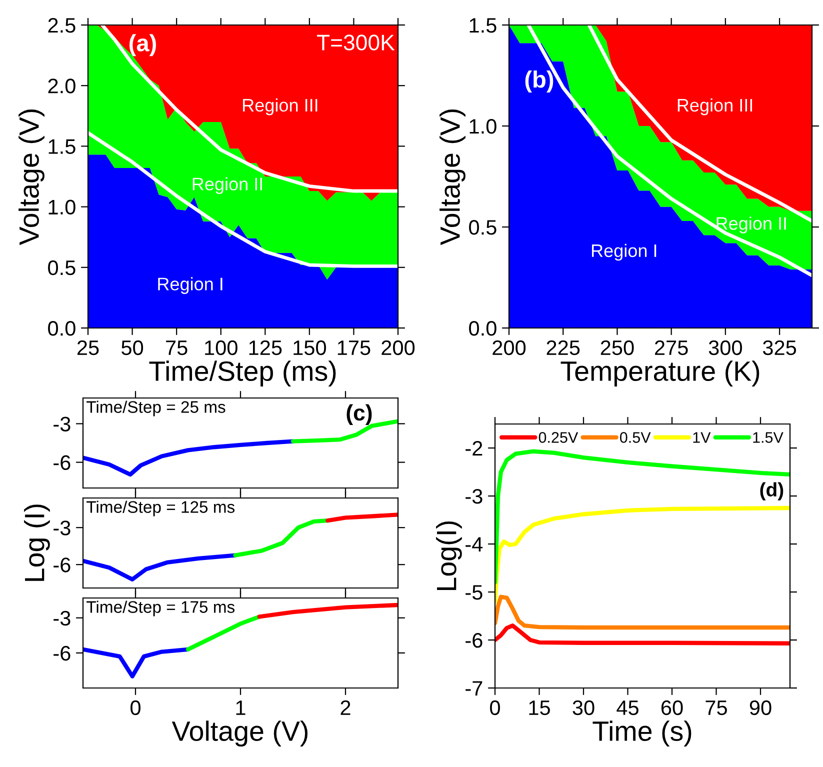 Image resolution: width=823 pixels, height=767 pixels. What do you see at coordinates (474, 688) in the screenshot?
I see `y-tick-label: -7` at bounding box center [474, 688].